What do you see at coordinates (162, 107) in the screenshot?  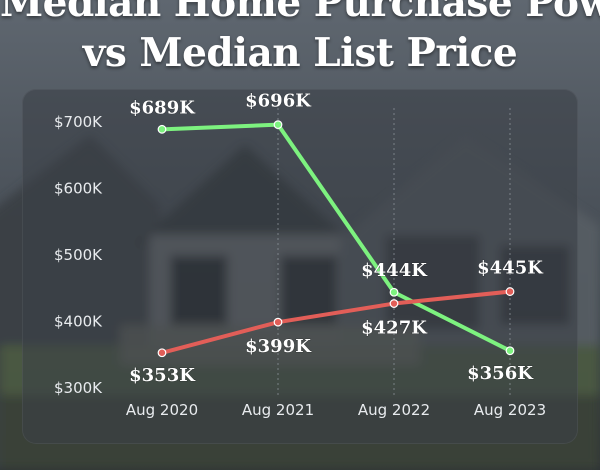 I see `purchase_power-data-label: $689K` at bounding box center [162, 107].